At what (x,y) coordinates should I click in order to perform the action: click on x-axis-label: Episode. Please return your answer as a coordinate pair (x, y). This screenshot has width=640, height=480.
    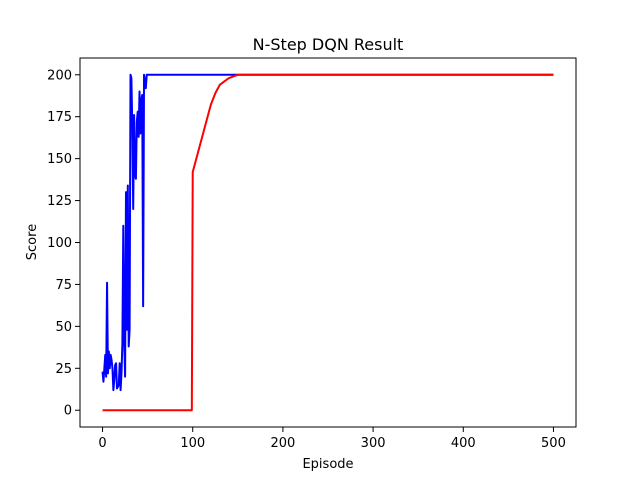
    Looking at the image, I should click on (327, 464).